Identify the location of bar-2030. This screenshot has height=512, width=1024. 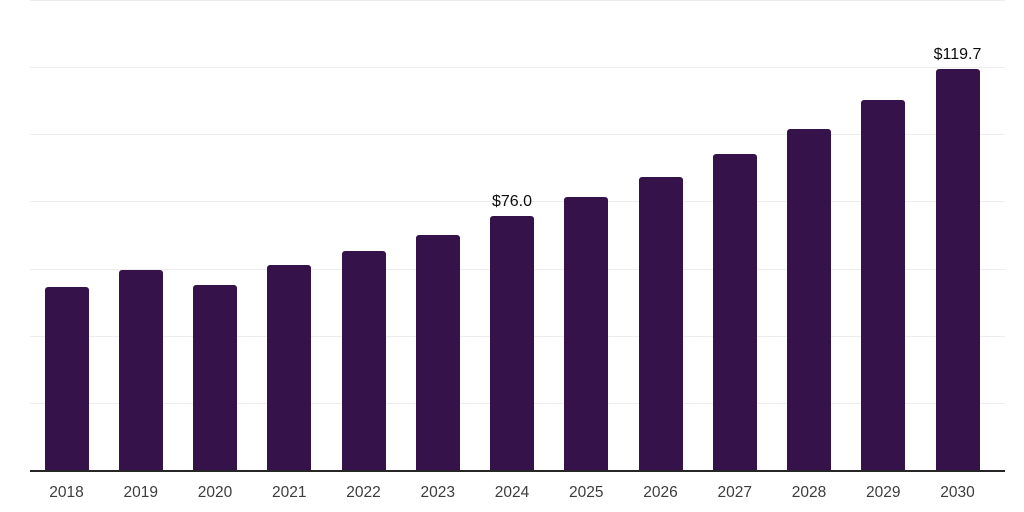
(957, 270).